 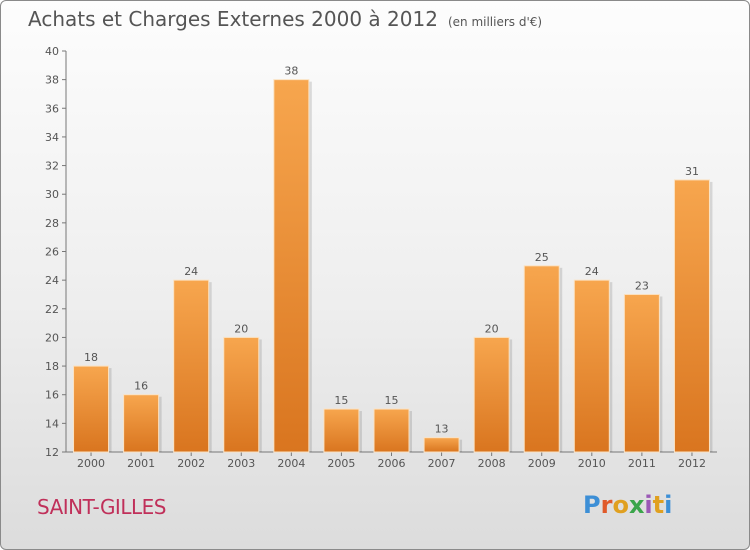 What do you see at coordinates (52, 137) in the screenshot?
I see `y-tick-label: 34` at bounding box center [52, 137].